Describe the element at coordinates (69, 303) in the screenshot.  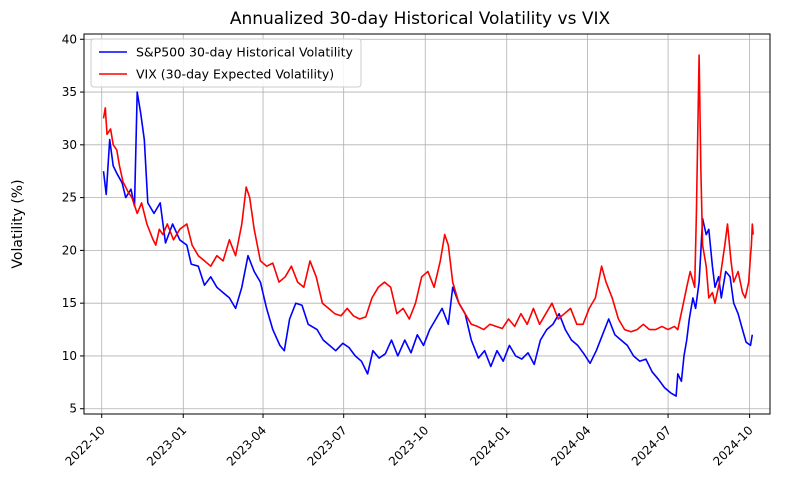
I see `y-tick-label: 15` at that location.